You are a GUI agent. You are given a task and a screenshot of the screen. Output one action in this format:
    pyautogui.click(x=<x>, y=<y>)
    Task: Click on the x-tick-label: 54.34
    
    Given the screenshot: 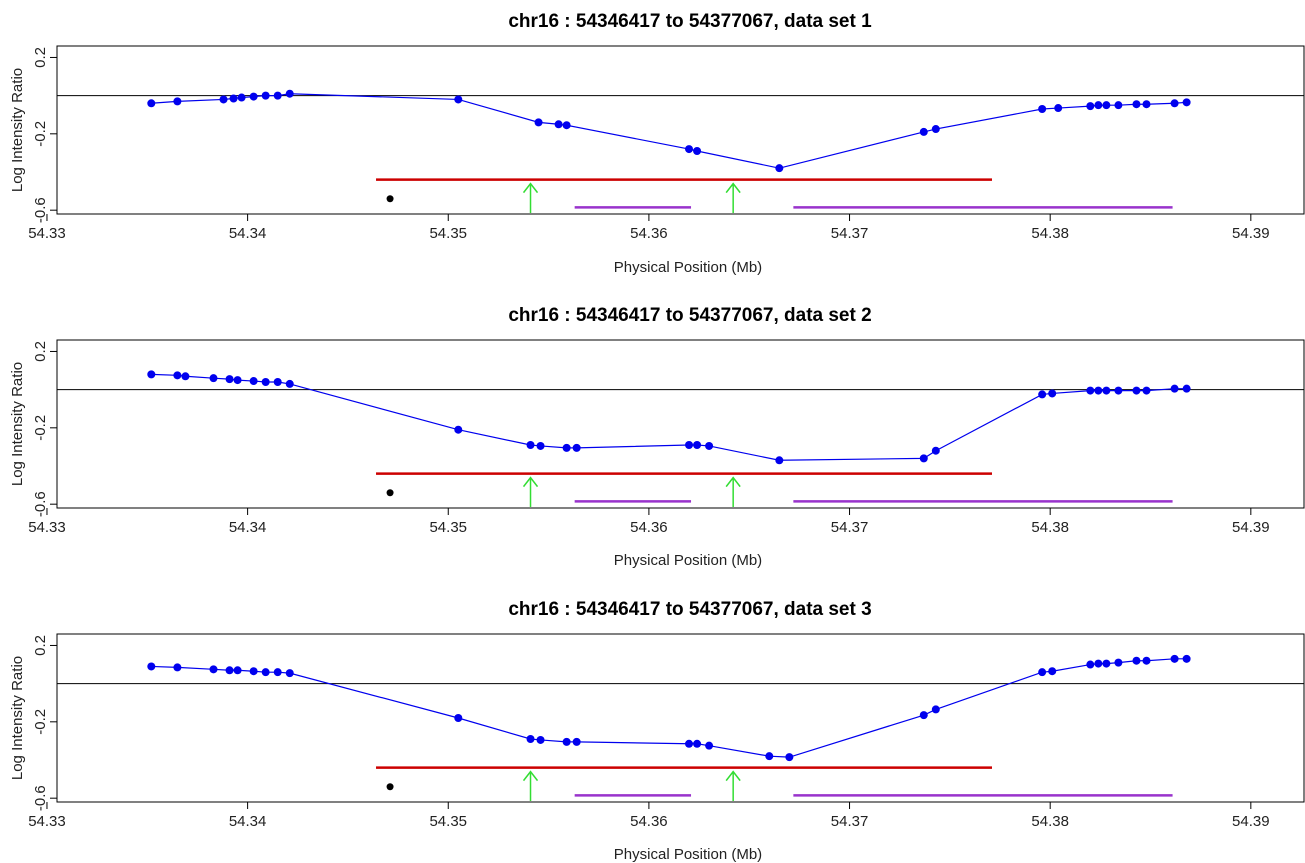 What is the action you would take?
    pyautogui.click(x=248, y=233)
    